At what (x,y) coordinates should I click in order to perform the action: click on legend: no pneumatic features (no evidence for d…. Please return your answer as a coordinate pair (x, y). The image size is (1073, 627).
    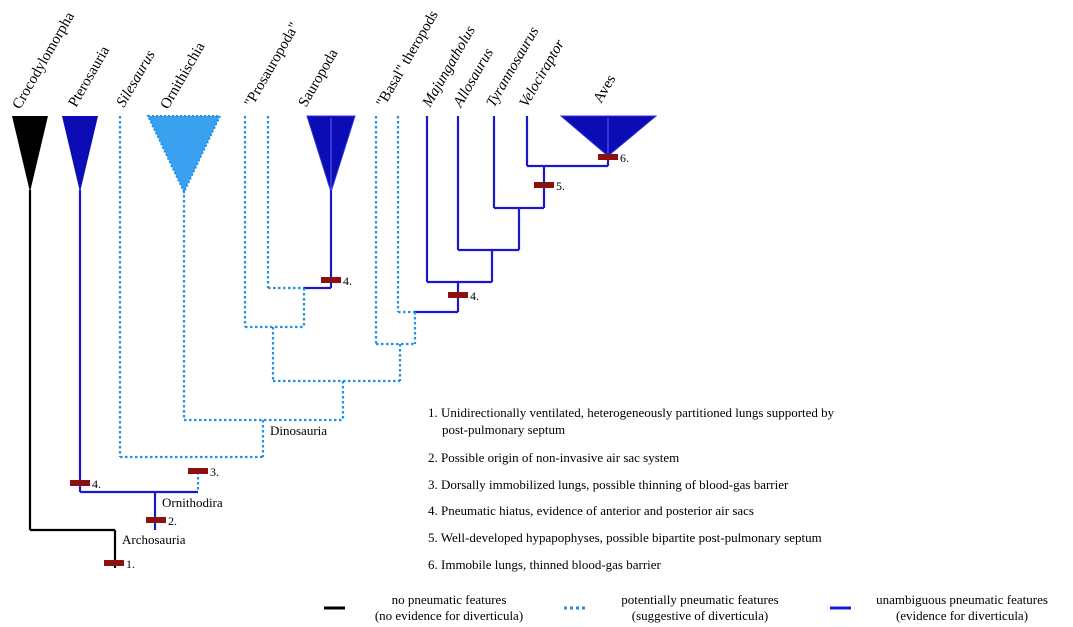
    Looking at the image, I should click on (686, 607).